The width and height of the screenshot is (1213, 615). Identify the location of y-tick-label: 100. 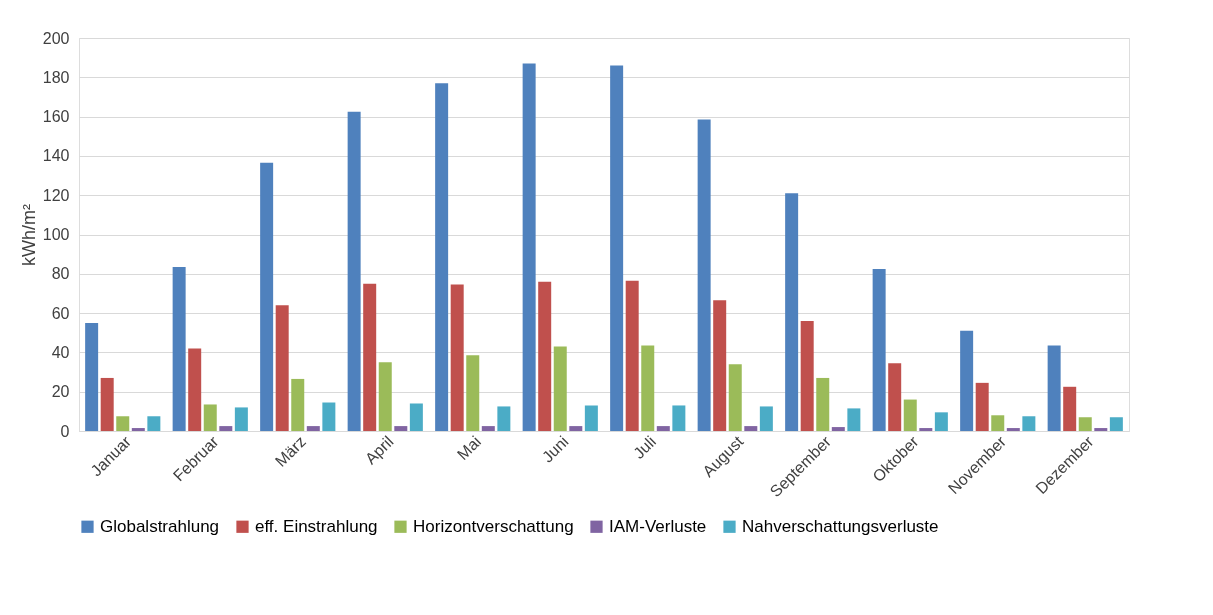
(56, 234).